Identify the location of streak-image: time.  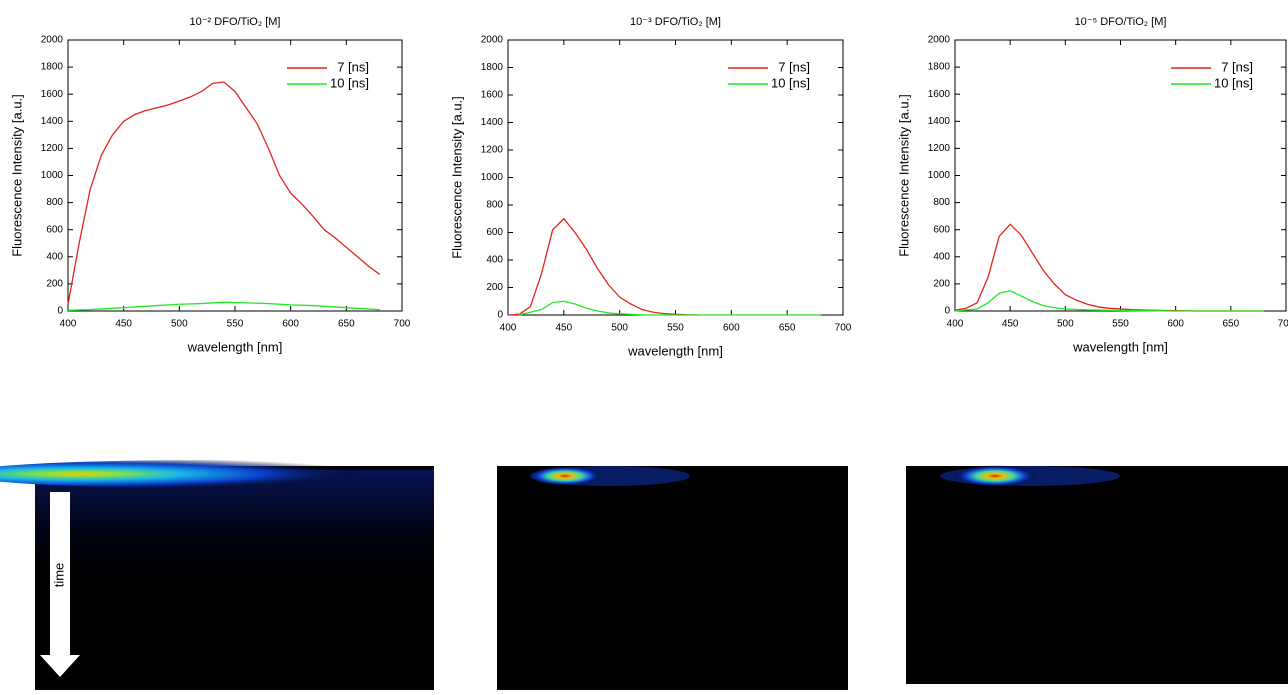
(220, 575).